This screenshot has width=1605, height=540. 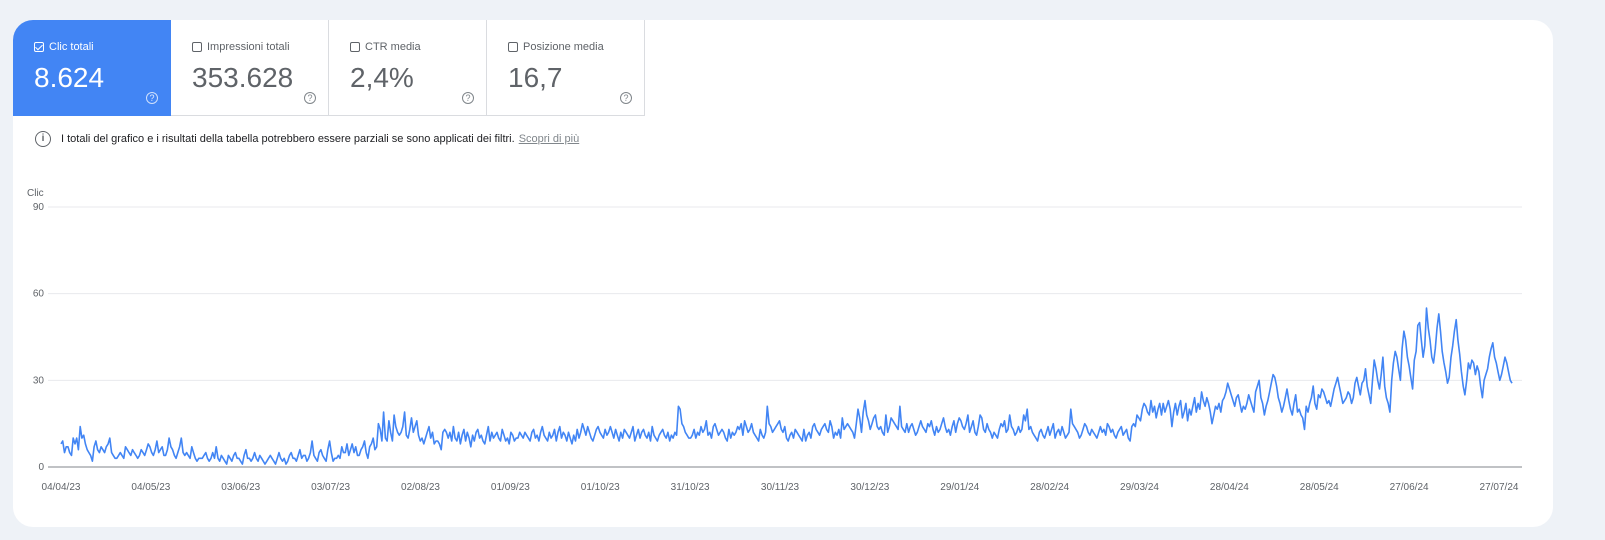 I want to click on metric-value: 8.624, so click(x=69, y=77).